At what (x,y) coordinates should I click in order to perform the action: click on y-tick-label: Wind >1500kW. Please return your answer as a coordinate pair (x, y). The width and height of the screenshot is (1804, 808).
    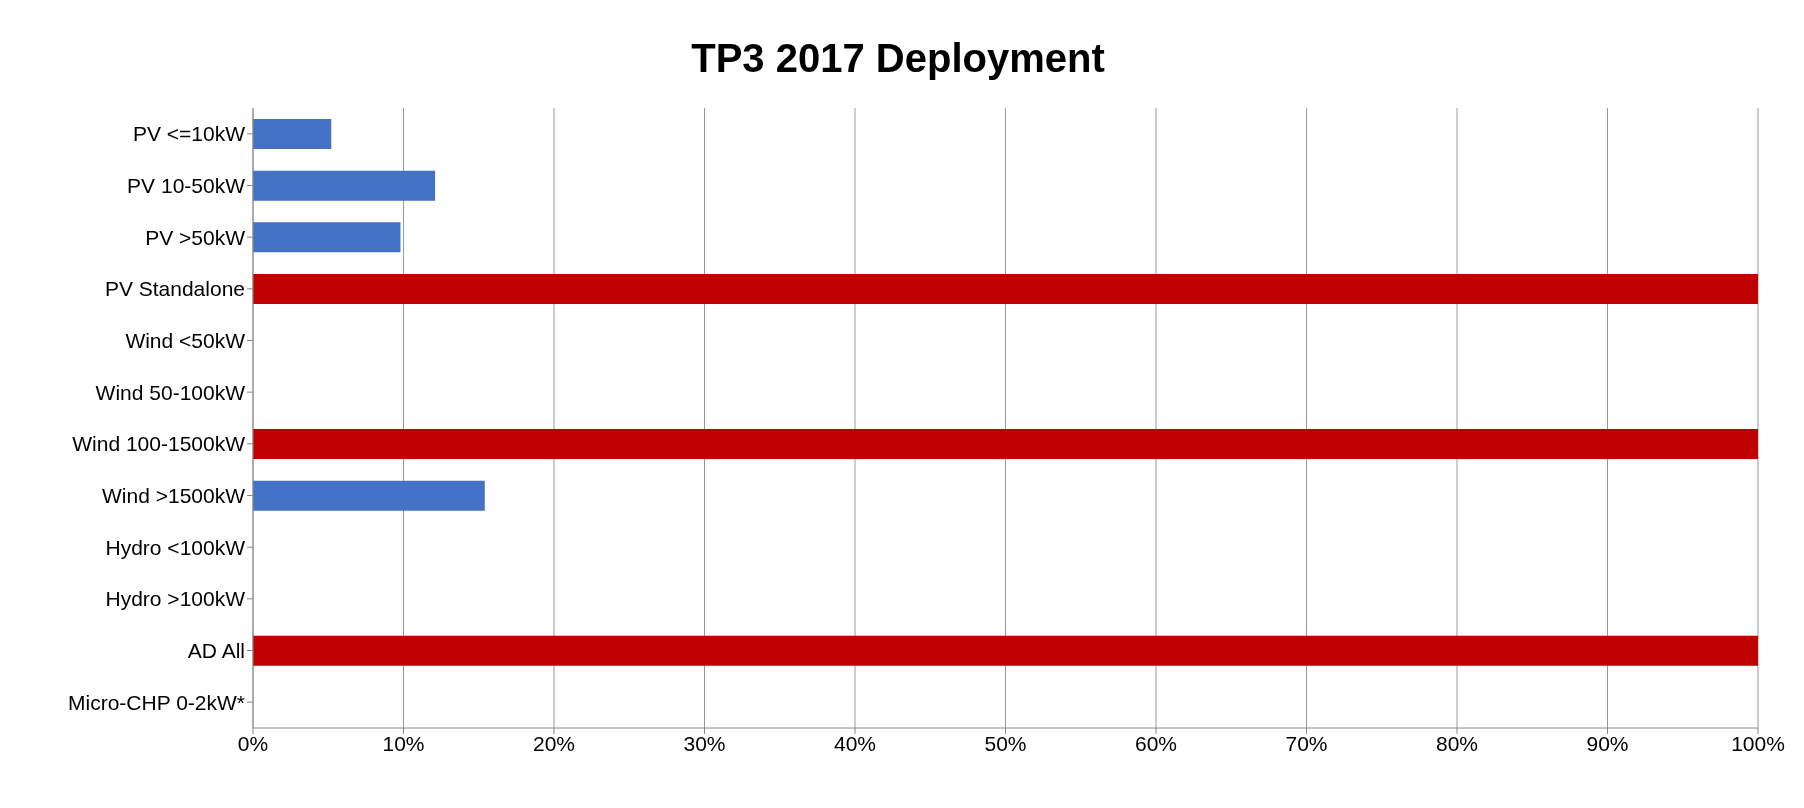
    Looking at the image, I should click on (174, 495).